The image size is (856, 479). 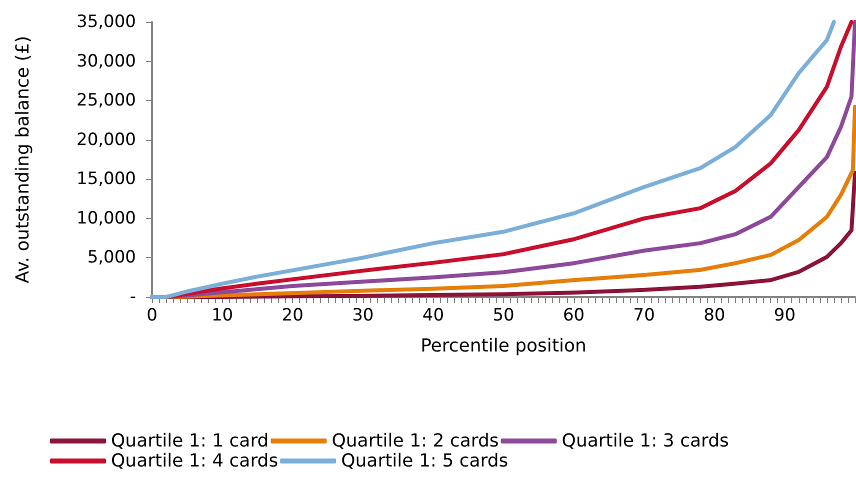 What do you see at coordinates (293, 316) in the screenshot?
I see `x-tick-label: 20` at bounding box center [293, 316].